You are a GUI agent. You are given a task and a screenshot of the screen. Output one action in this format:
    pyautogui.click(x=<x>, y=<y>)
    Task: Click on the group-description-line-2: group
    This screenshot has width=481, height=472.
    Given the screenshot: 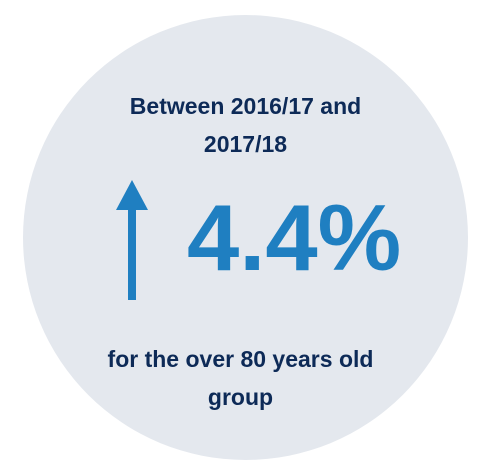 What is the action you would take?
    pyautogui.click(x=240, y=397)
    